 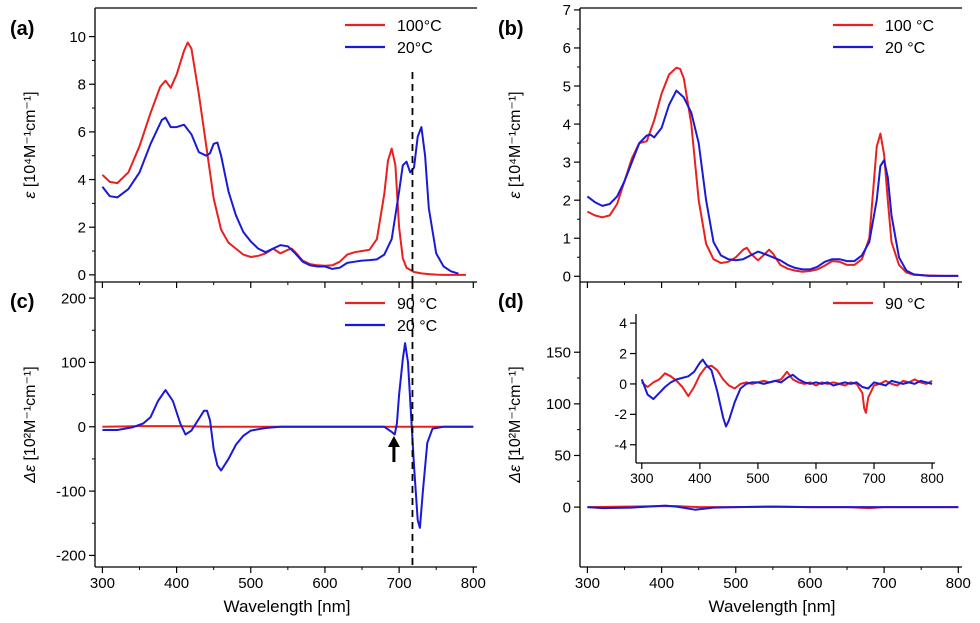 I want to click on y-tick-label: -4, so click(x=621, y=445).